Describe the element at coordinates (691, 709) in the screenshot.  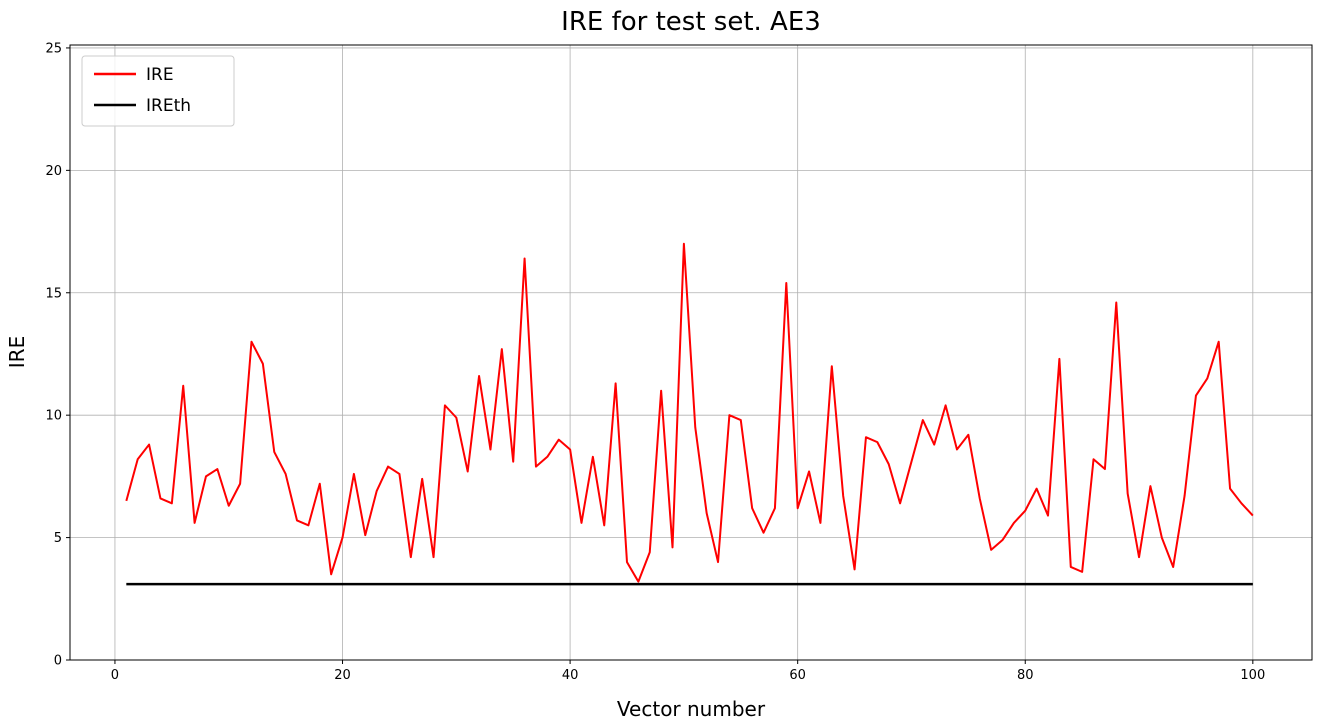
I see `x-axis-label: Vector number` at that location.